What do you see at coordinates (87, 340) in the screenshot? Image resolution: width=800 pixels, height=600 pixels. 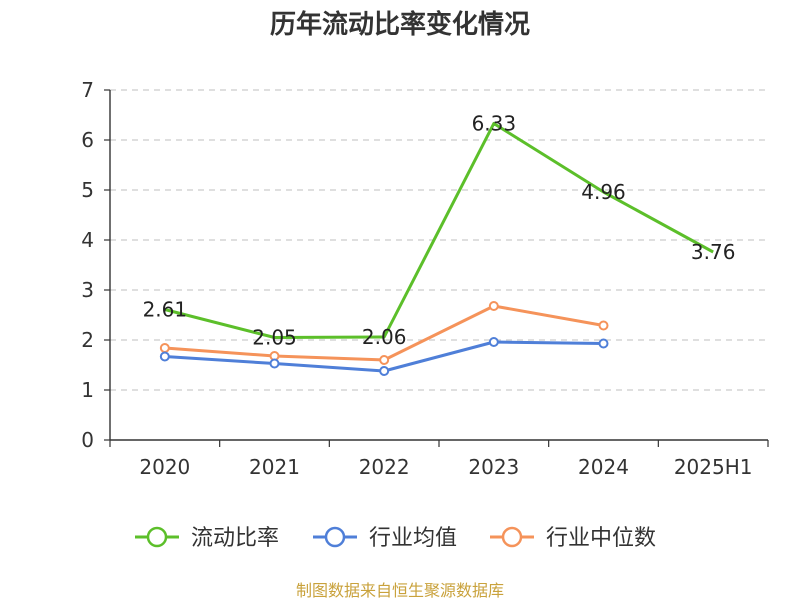 I see `y-tick-label: 2` at bounding box center [87, 340].